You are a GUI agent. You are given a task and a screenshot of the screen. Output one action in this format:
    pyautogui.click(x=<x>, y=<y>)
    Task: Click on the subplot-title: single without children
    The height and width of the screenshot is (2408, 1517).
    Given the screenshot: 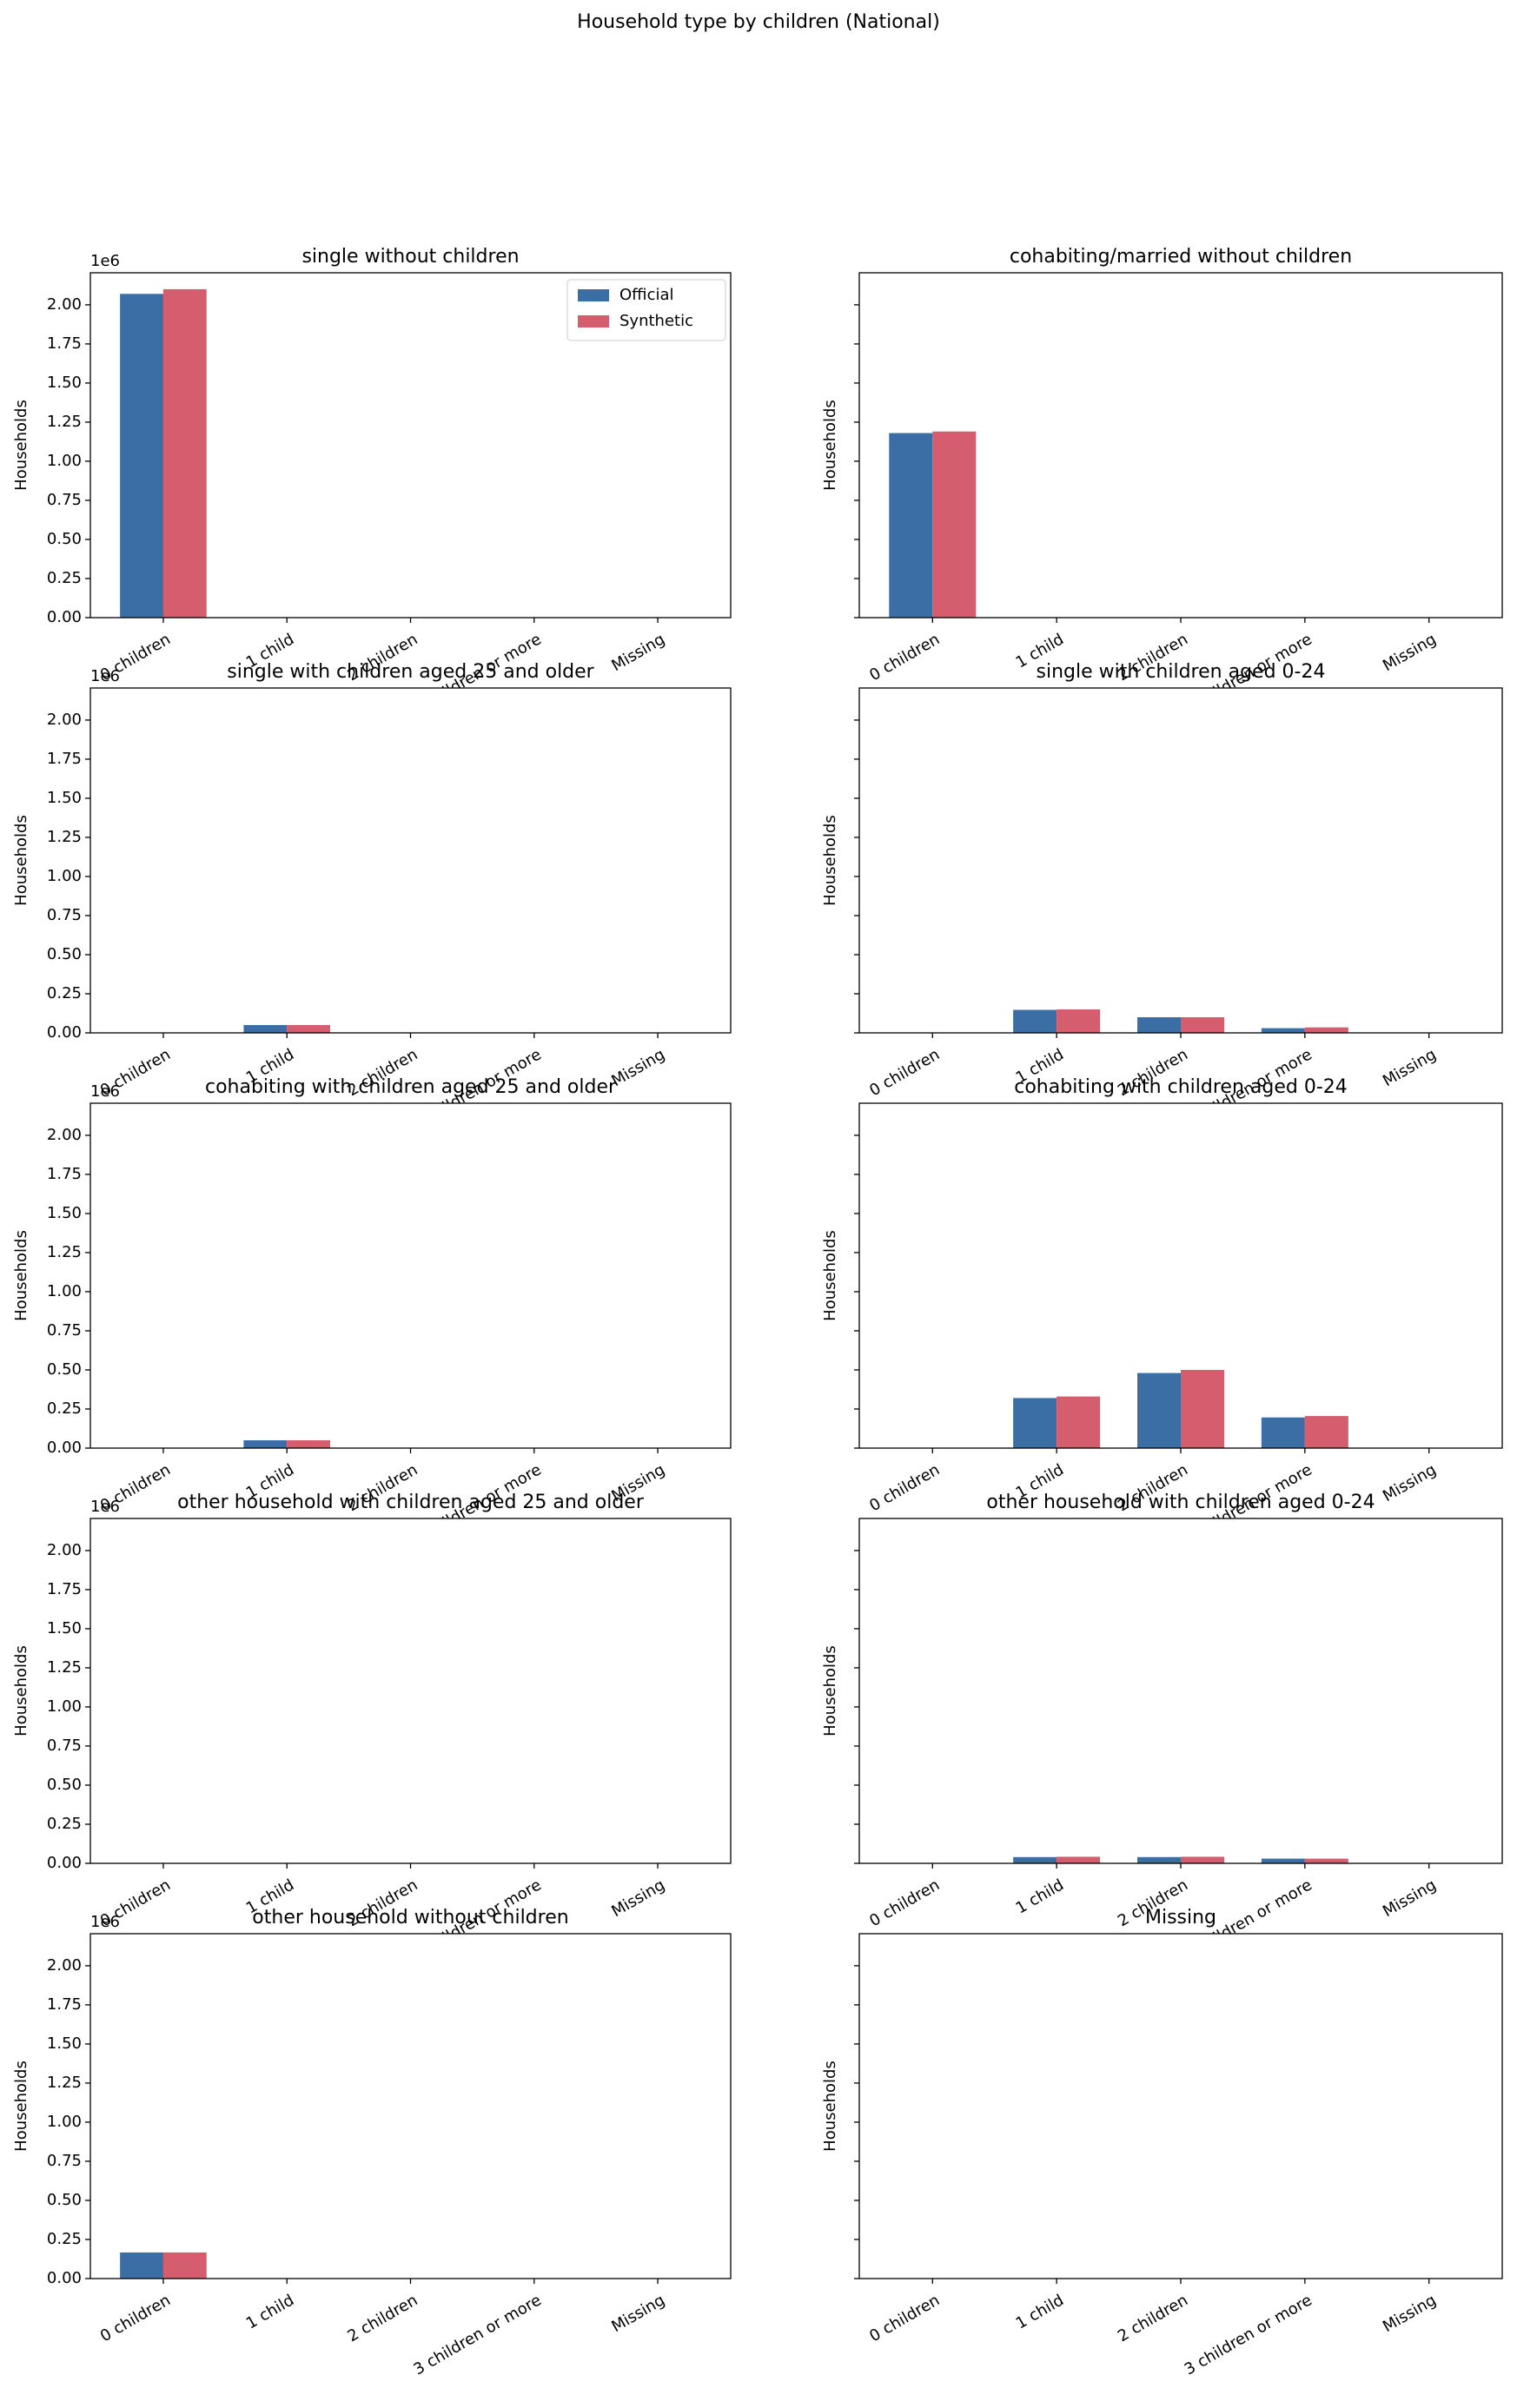 What is the action you would take?
    pyautogui.click(x=410, y=257)
    